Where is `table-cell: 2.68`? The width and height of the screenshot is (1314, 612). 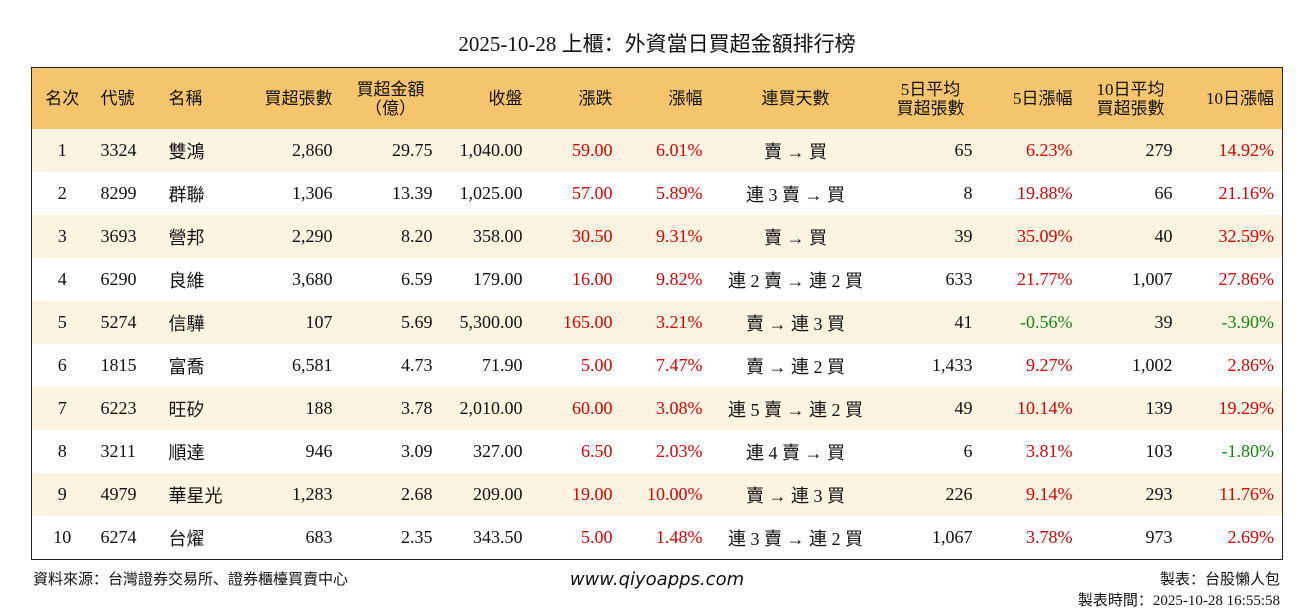
table-cell: 2.68 is located at coordinates (390, 494).